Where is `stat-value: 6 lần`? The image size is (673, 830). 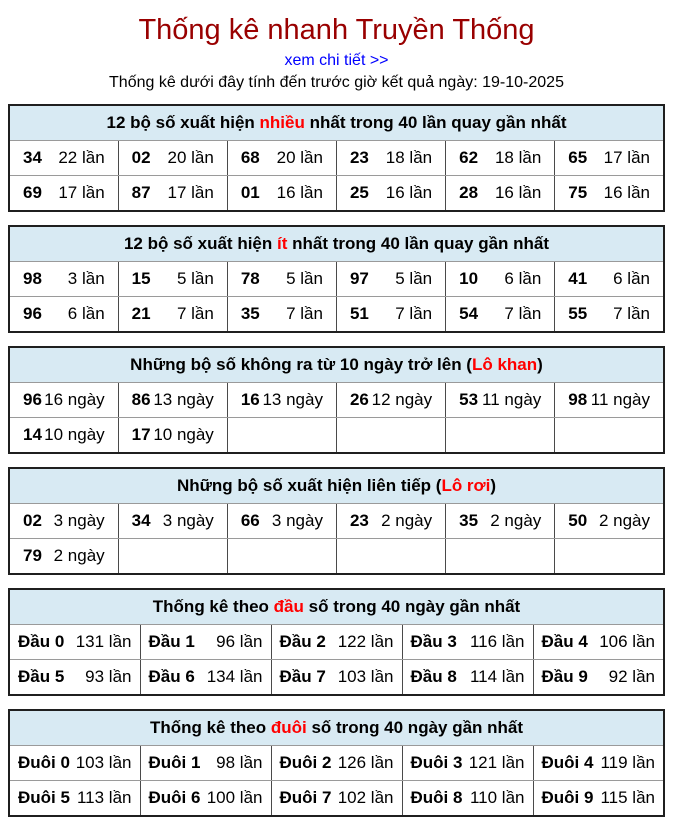 stat-value: 6 lần is located at coordinates (523, 279).